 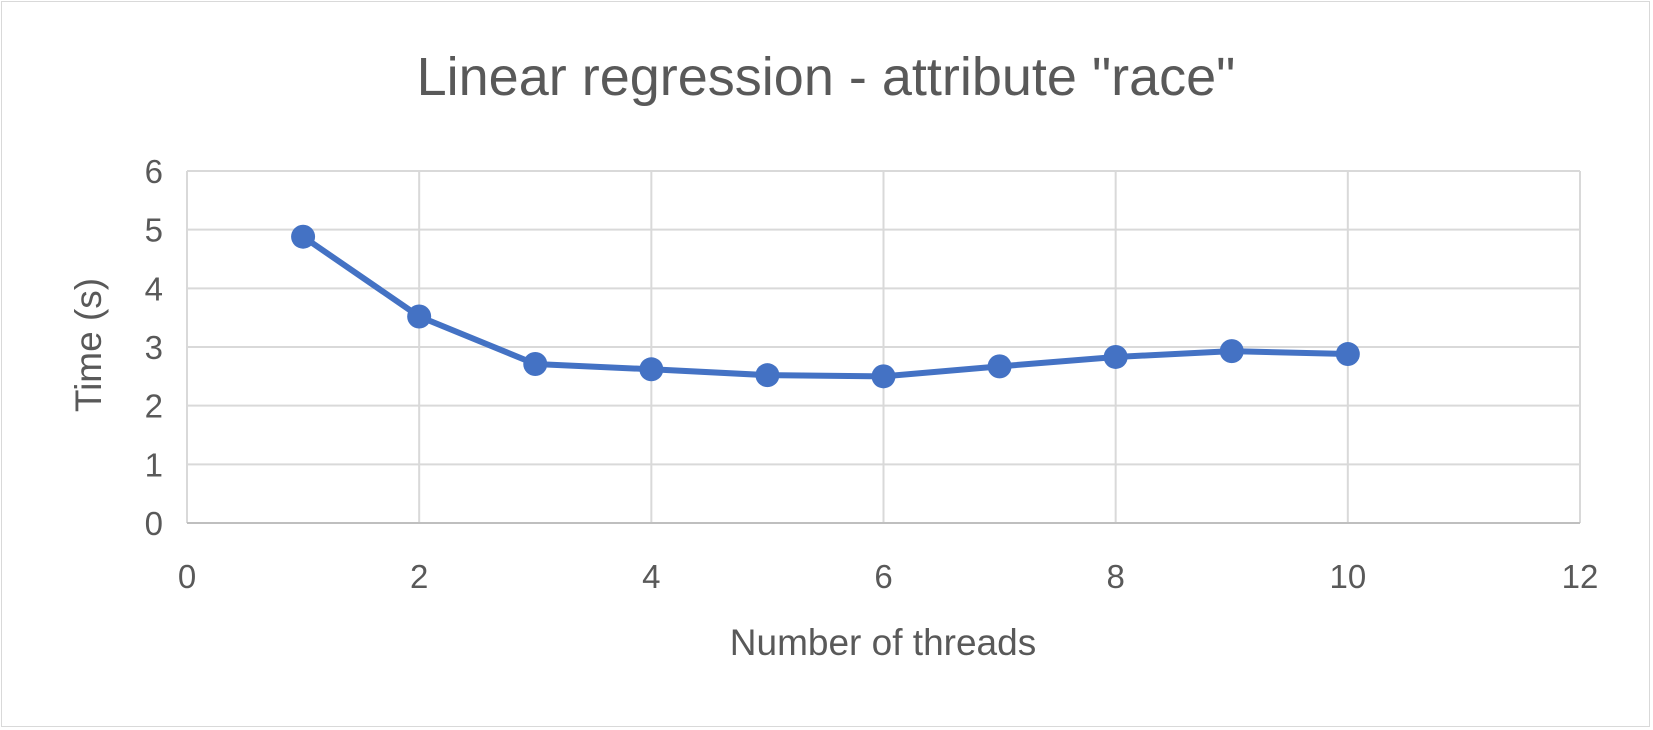 What do you see at coordinates (154, 347) in the screenshot?
I see `y-tick-label: 3` at bounding box center [154, 347].